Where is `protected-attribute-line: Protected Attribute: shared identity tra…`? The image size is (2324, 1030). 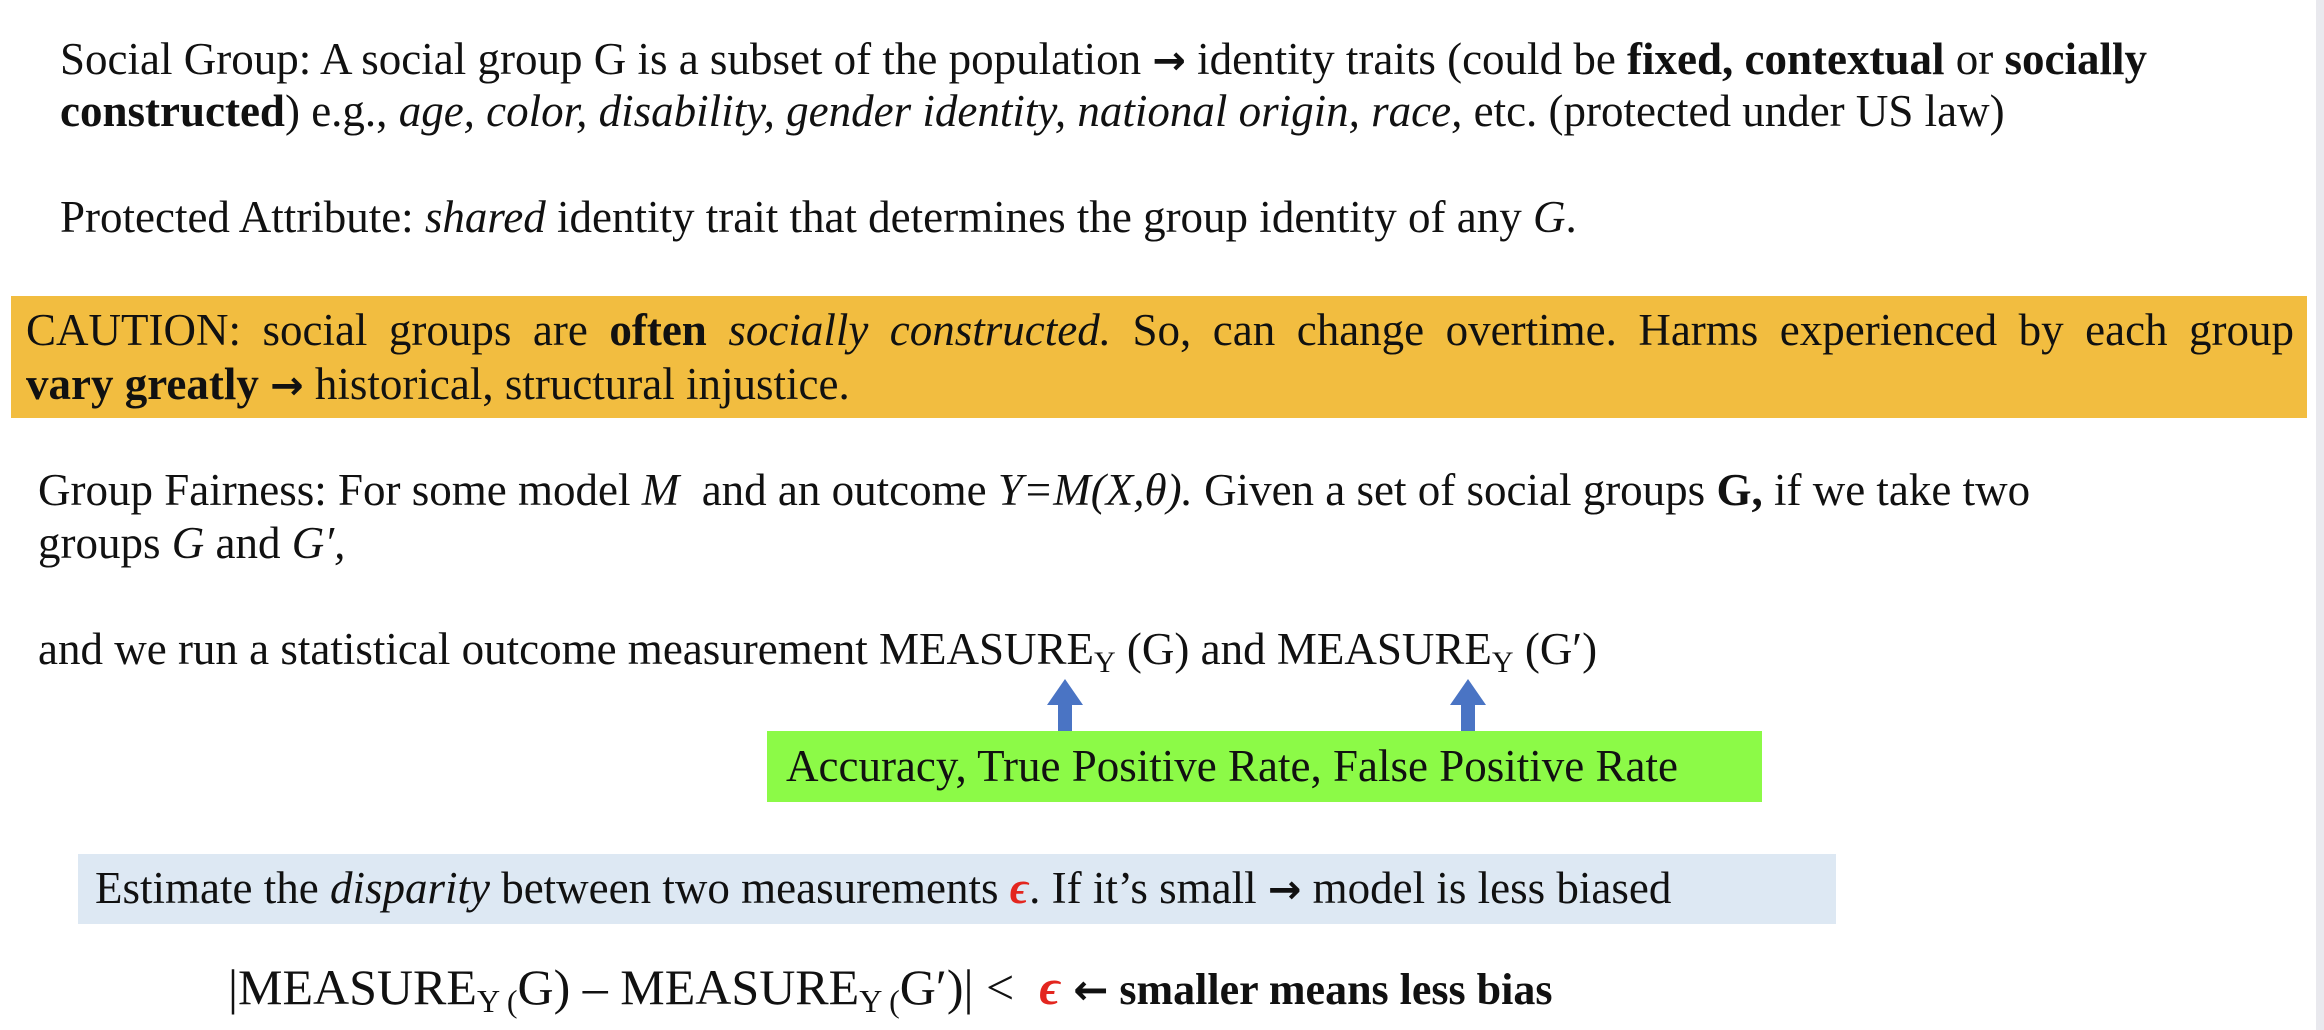
protected-attribute-line: Protected Attribute: shared identity tra… is located at coordinates (818, 217).